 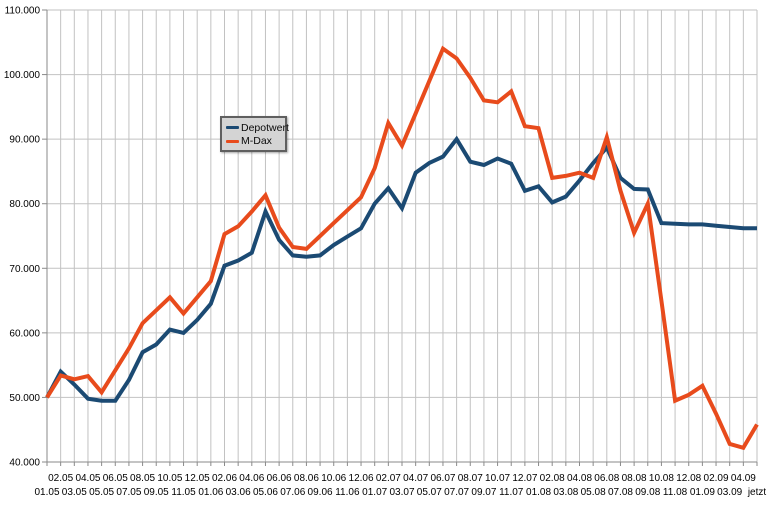 I want to click on x-tick-label: 06.05, so click(x=115, y=478).